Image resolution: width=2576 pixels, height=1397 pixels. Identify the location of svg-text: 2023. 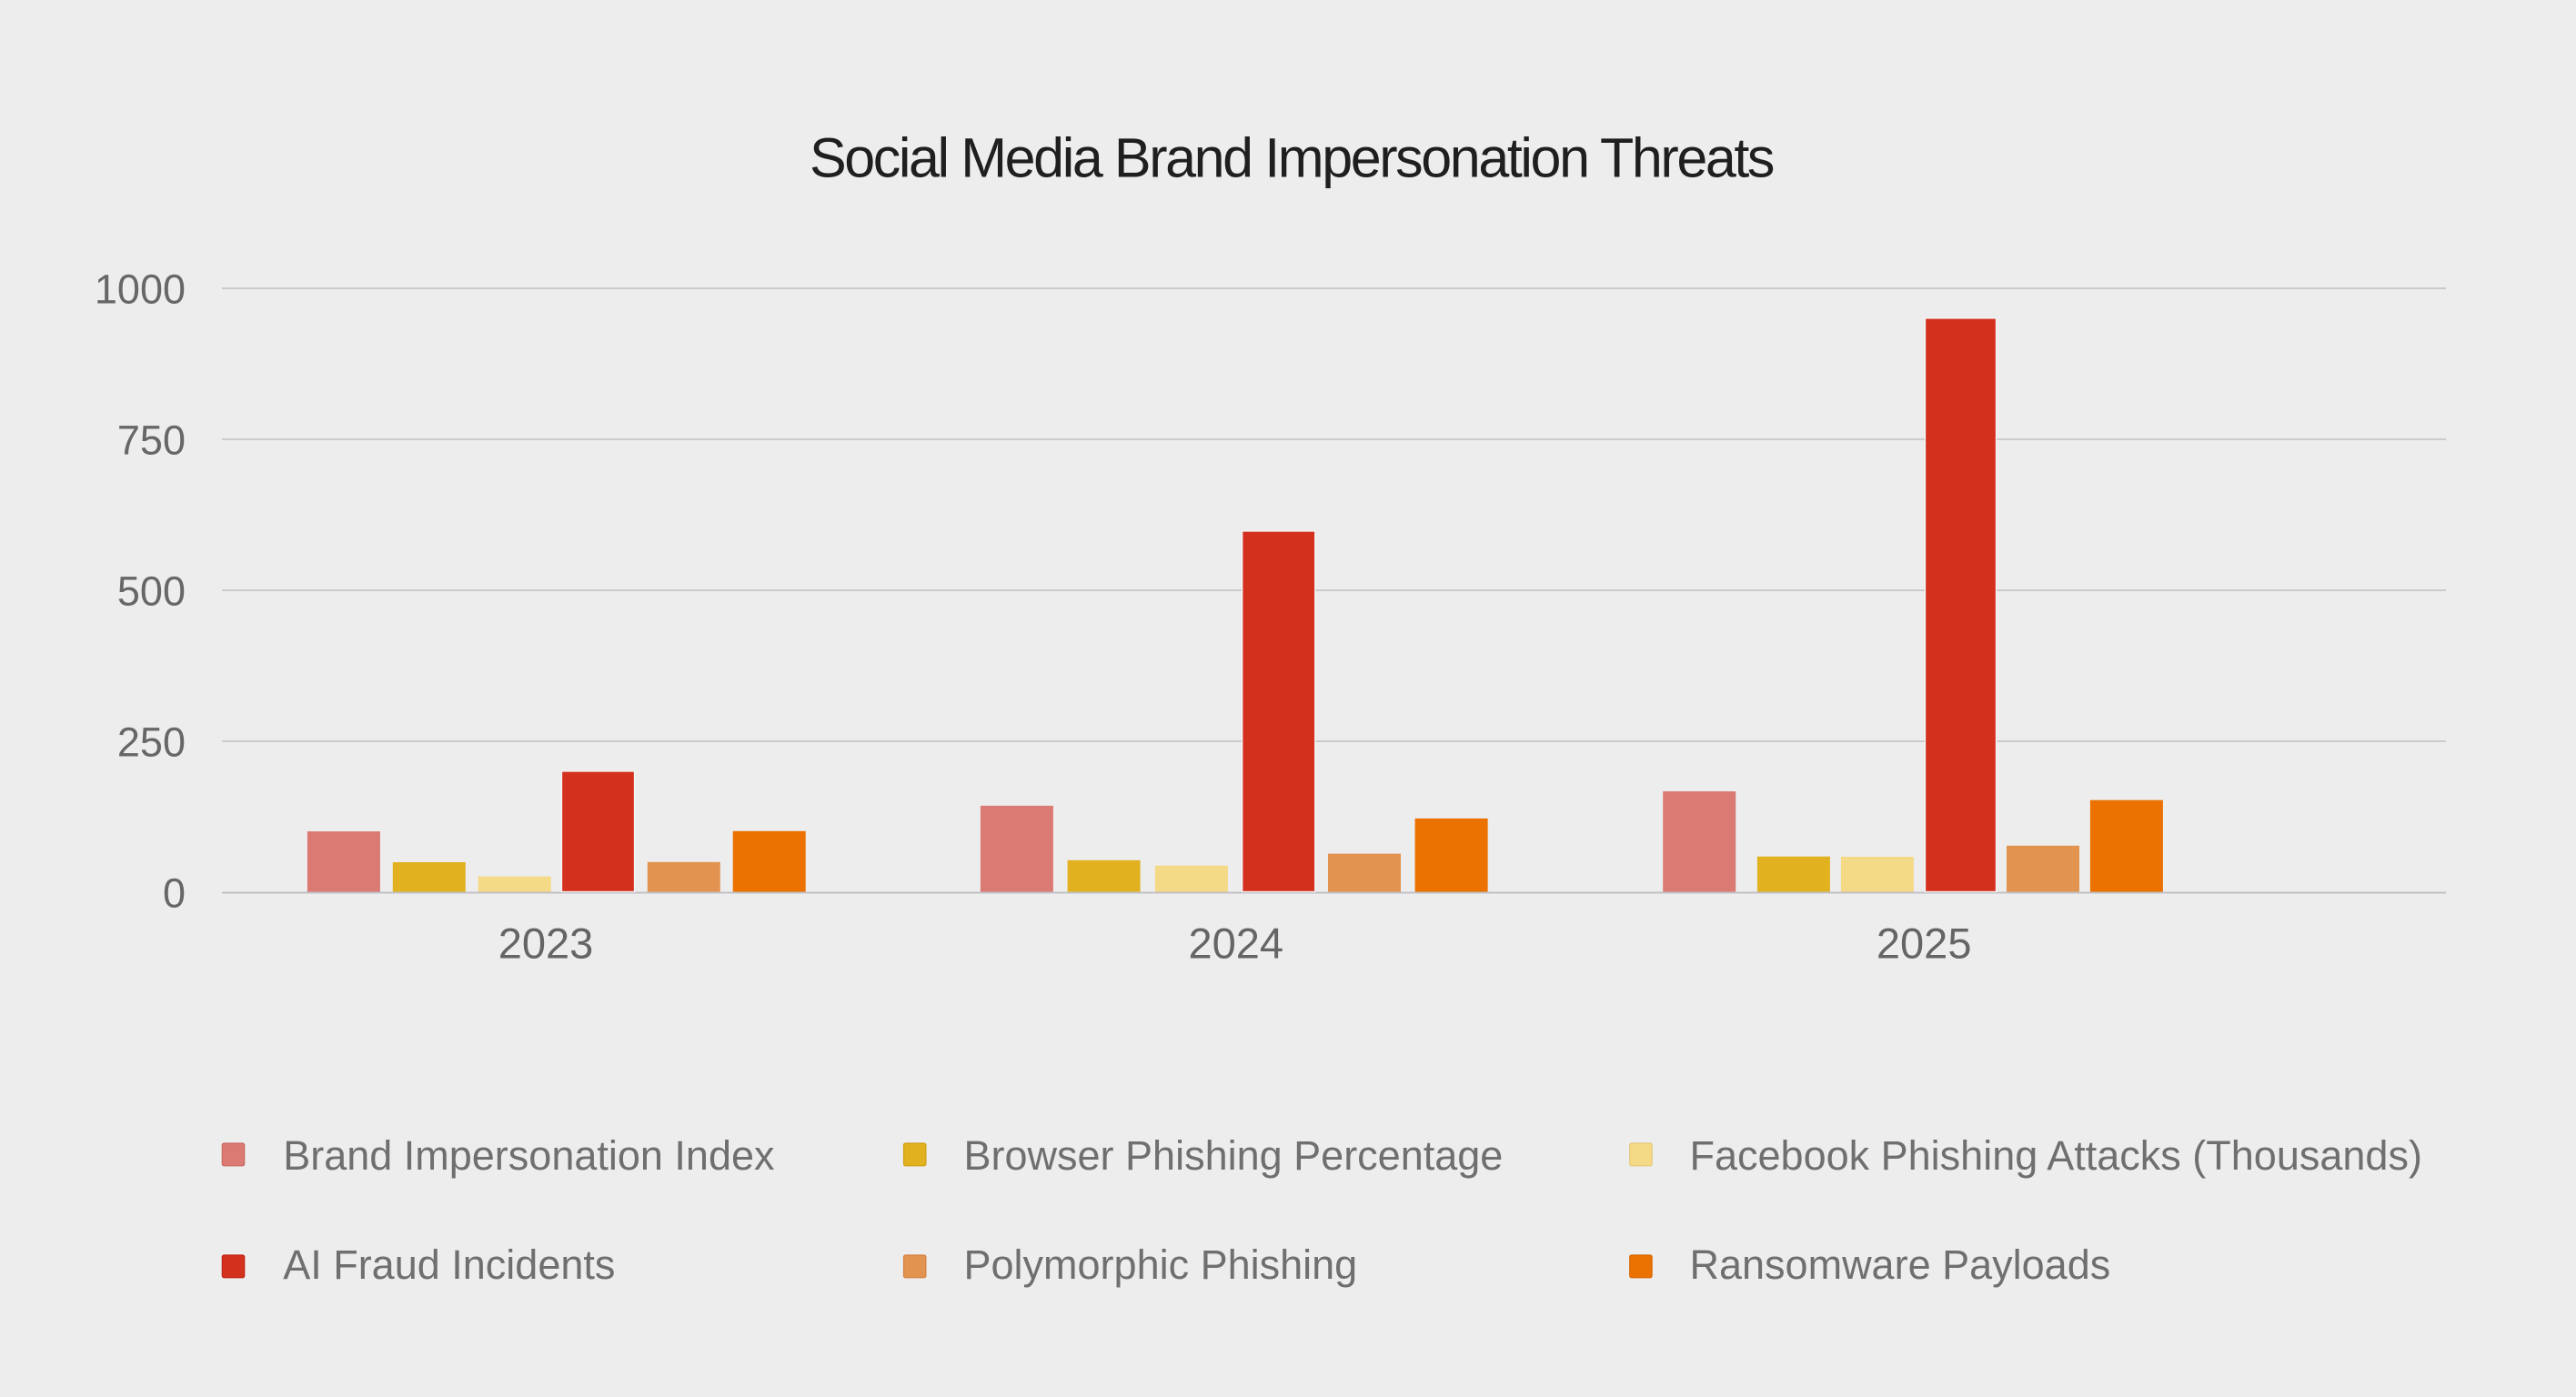
(546, 943).